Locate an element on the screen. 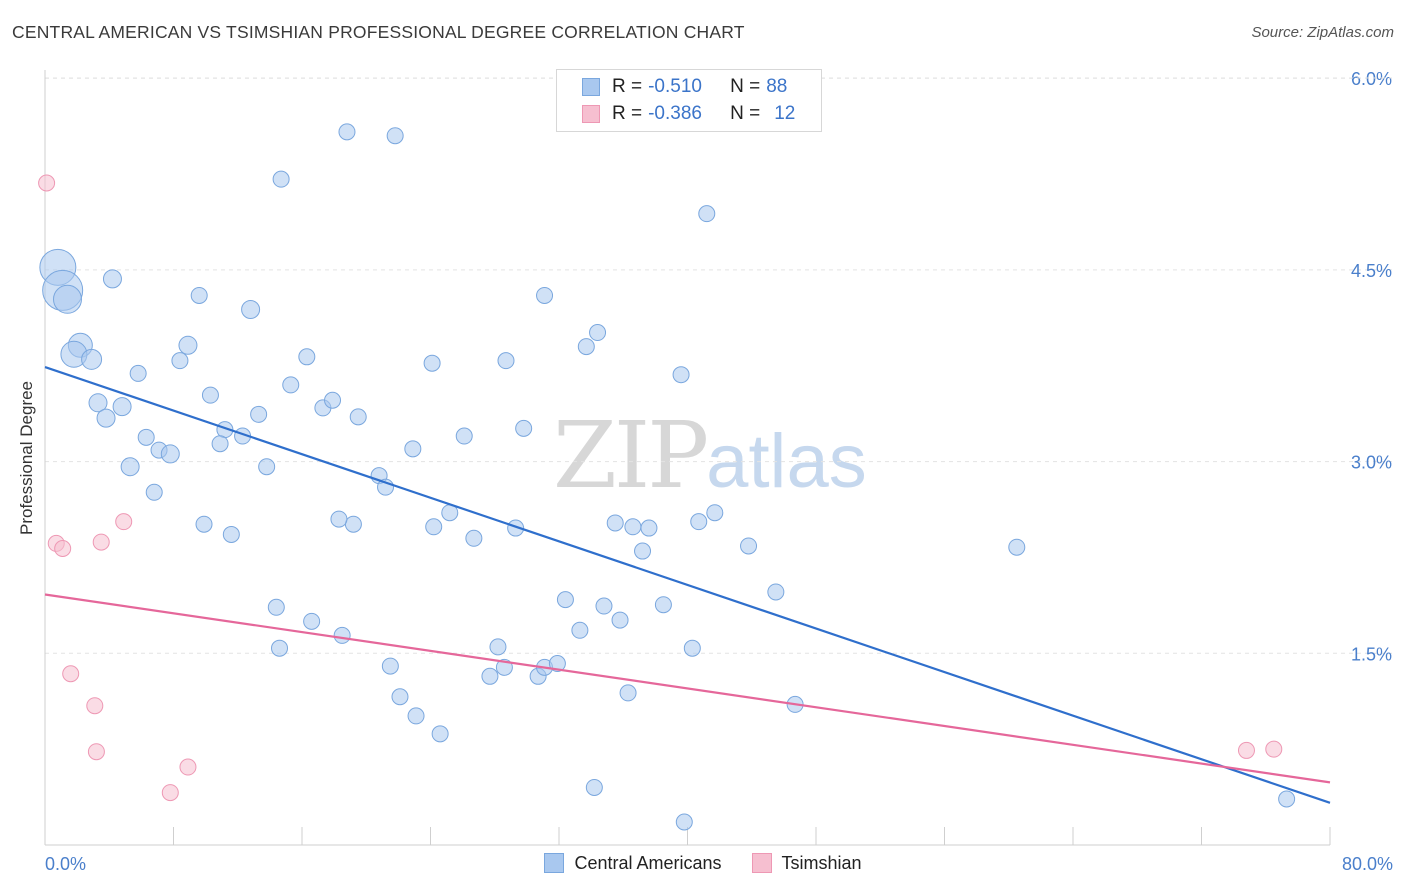 Image resolution: width=1406 pixels, height=892 pixels. legend-item-tsimshian: Tsimshian is located at coordinates (806, 863).